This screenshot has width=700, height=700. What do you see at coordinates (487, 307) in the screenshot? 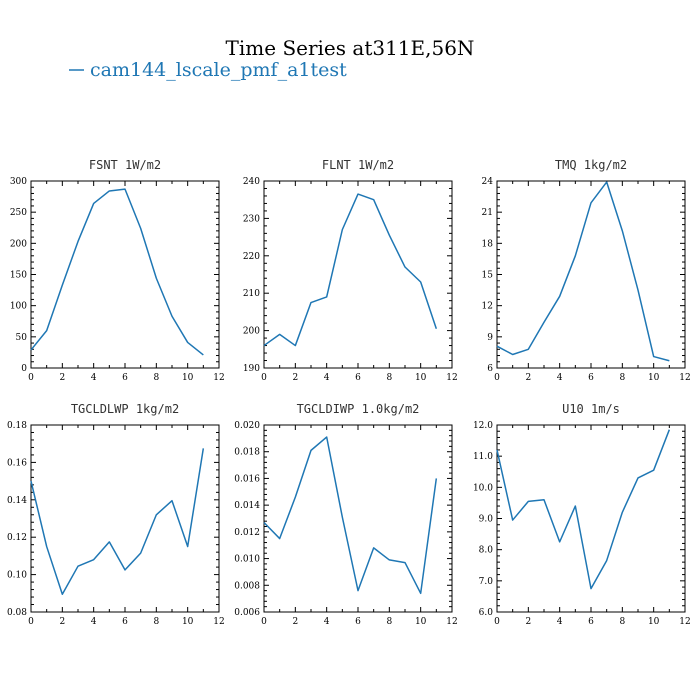
I see `y-tick-label: 12` at bounding box center [487, 307].